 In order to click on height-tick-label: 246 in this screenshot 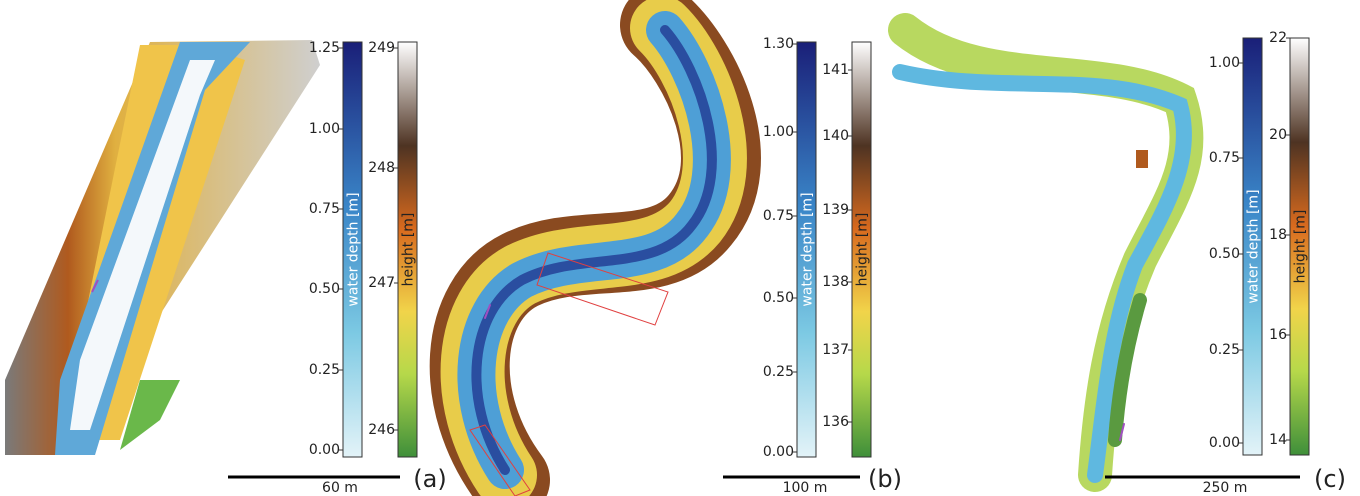, I will do `click(381, 430)`.